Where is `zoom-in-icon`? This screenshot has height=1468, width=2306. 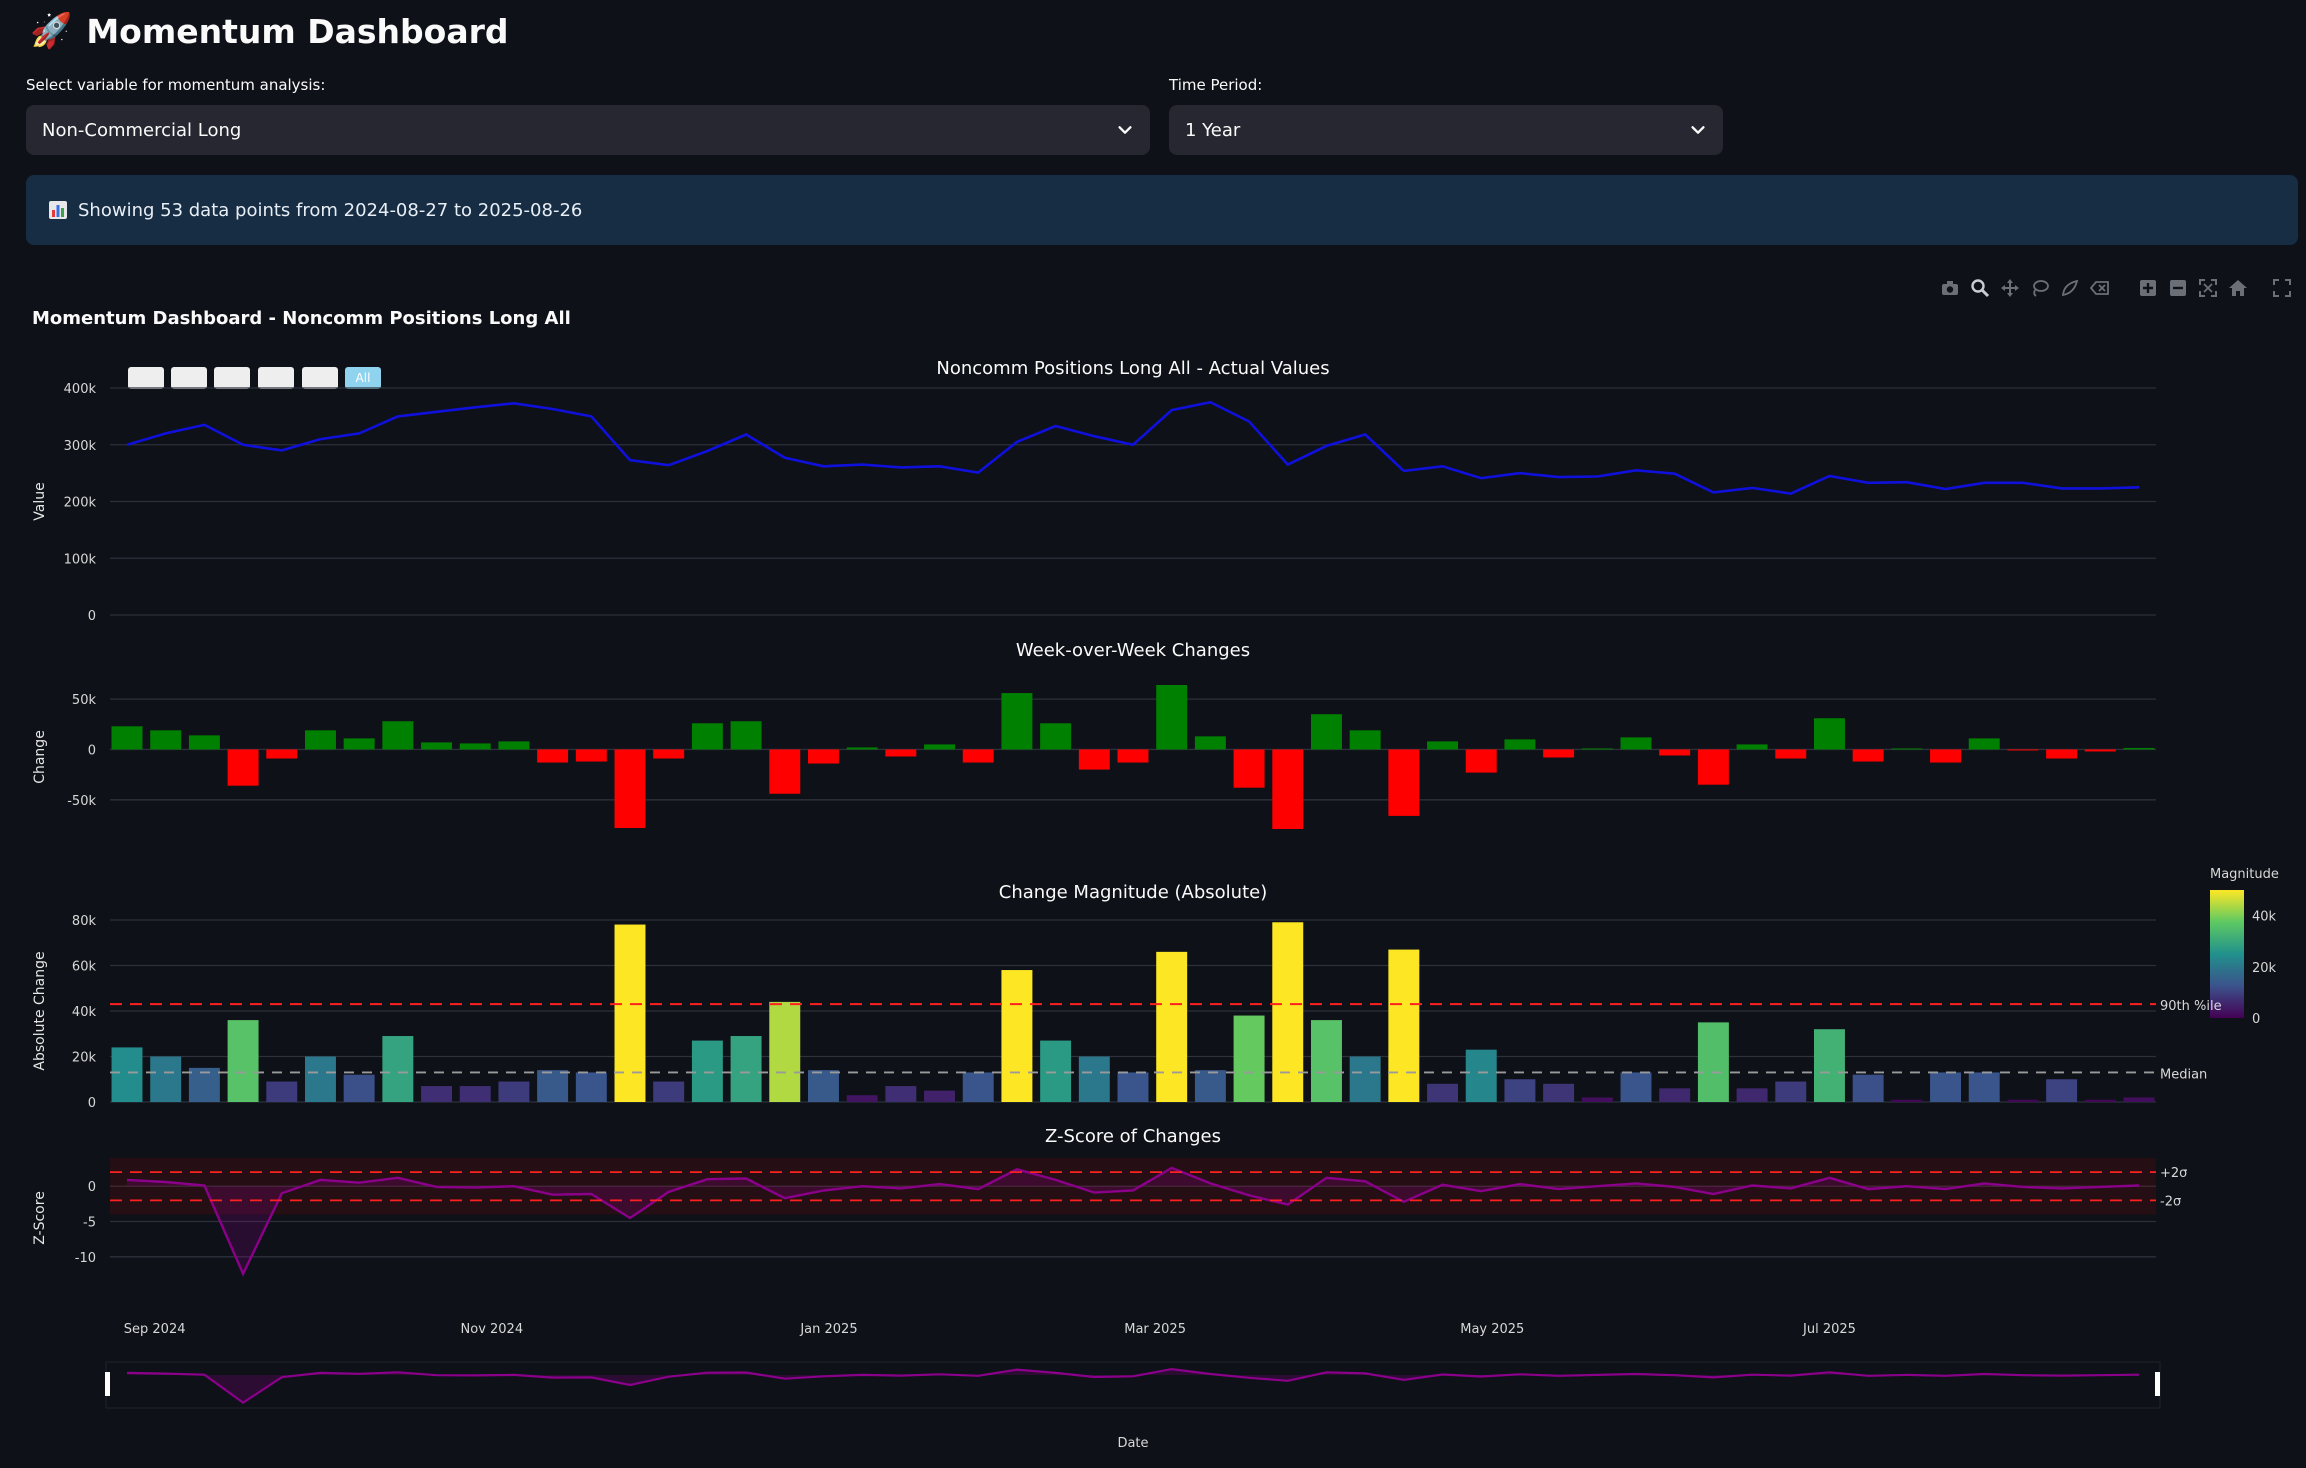 zoom-in-icon is located at coordinates (2148, 288).